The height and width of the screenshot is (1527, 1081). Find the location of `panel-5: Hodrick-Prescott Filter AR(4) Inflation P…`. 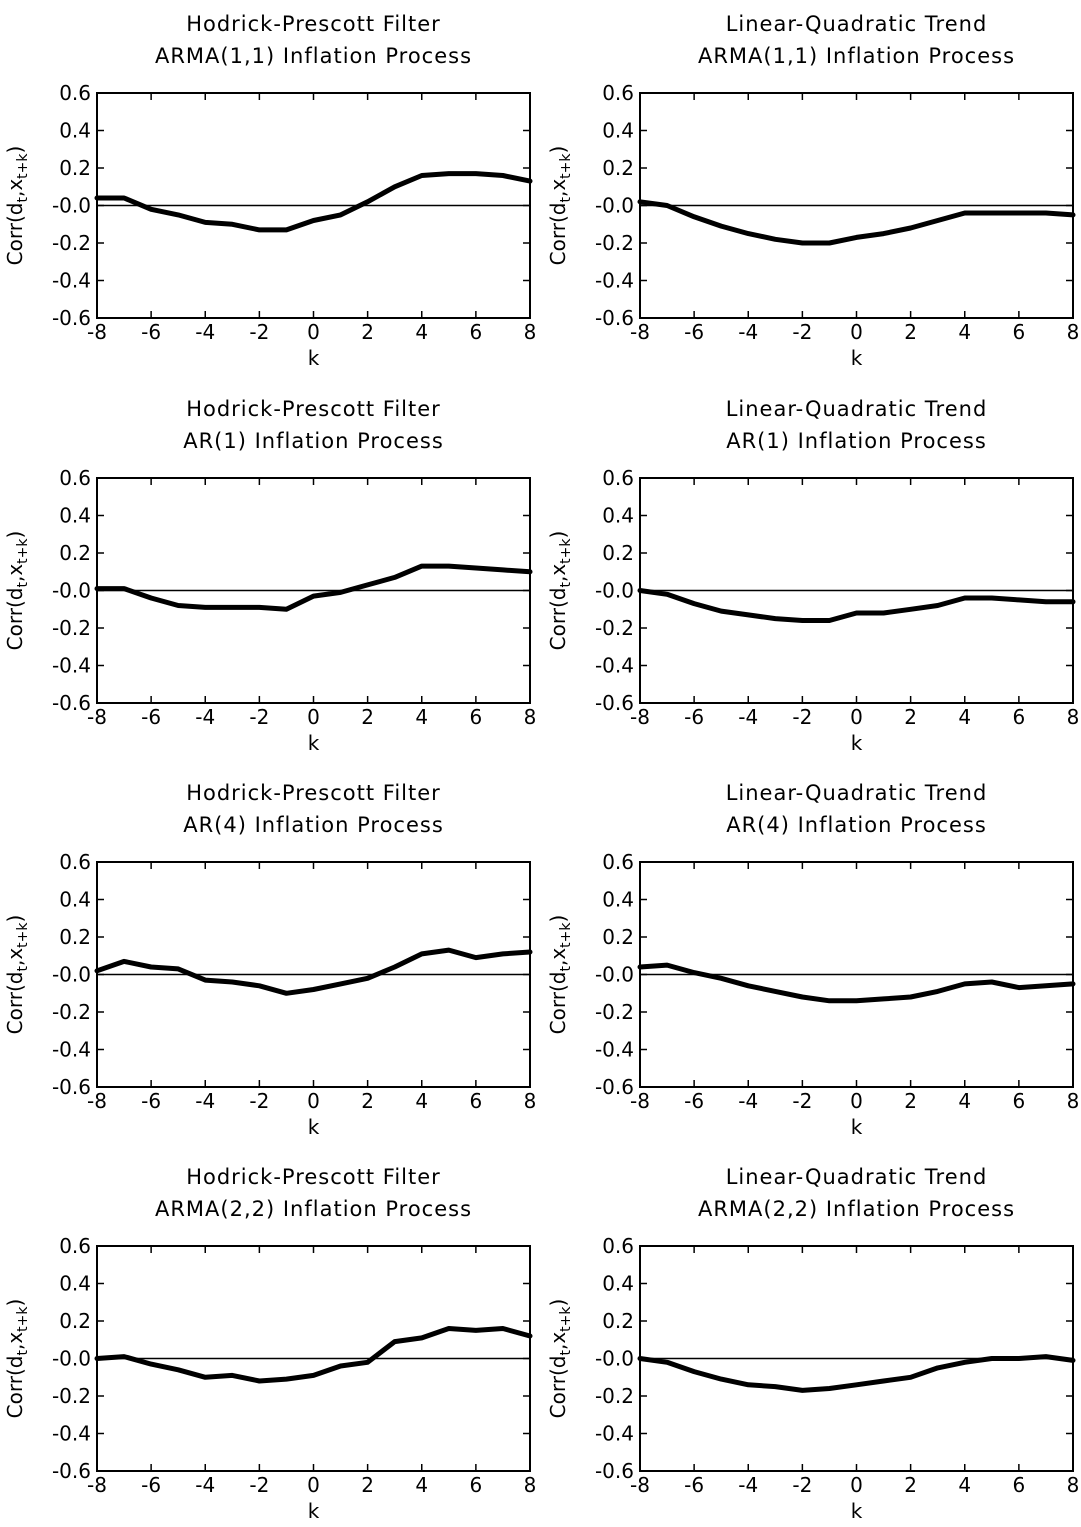

panel-5: Hodrick-Prescott Filter AR(4) Inflation P… is located at coordinates (269, 960).